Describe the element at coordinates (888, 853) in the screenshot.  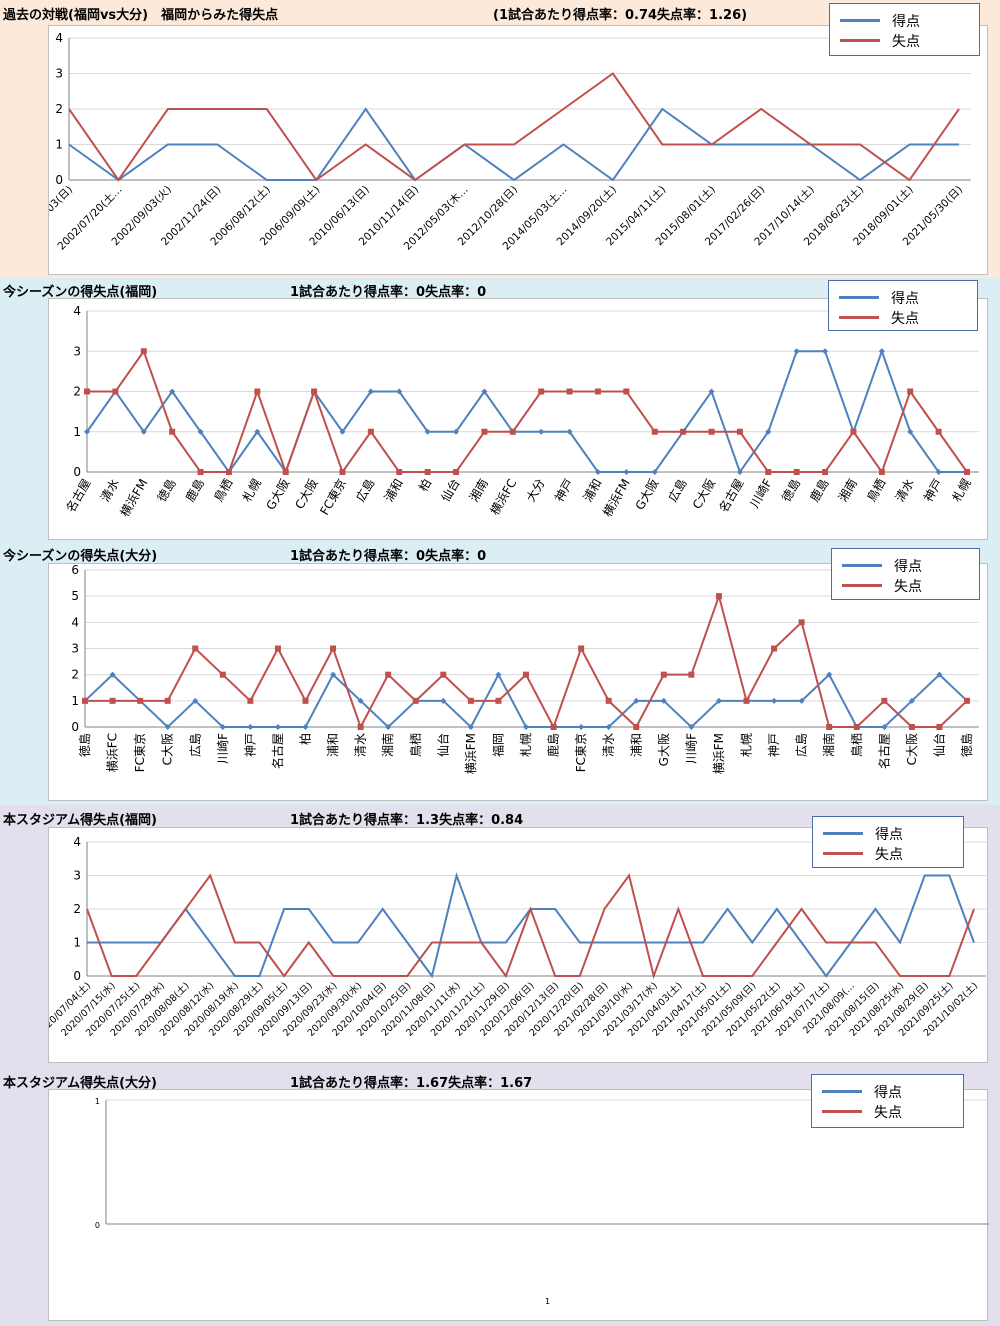
I see `legend-item-conceded: 失点` at that location.